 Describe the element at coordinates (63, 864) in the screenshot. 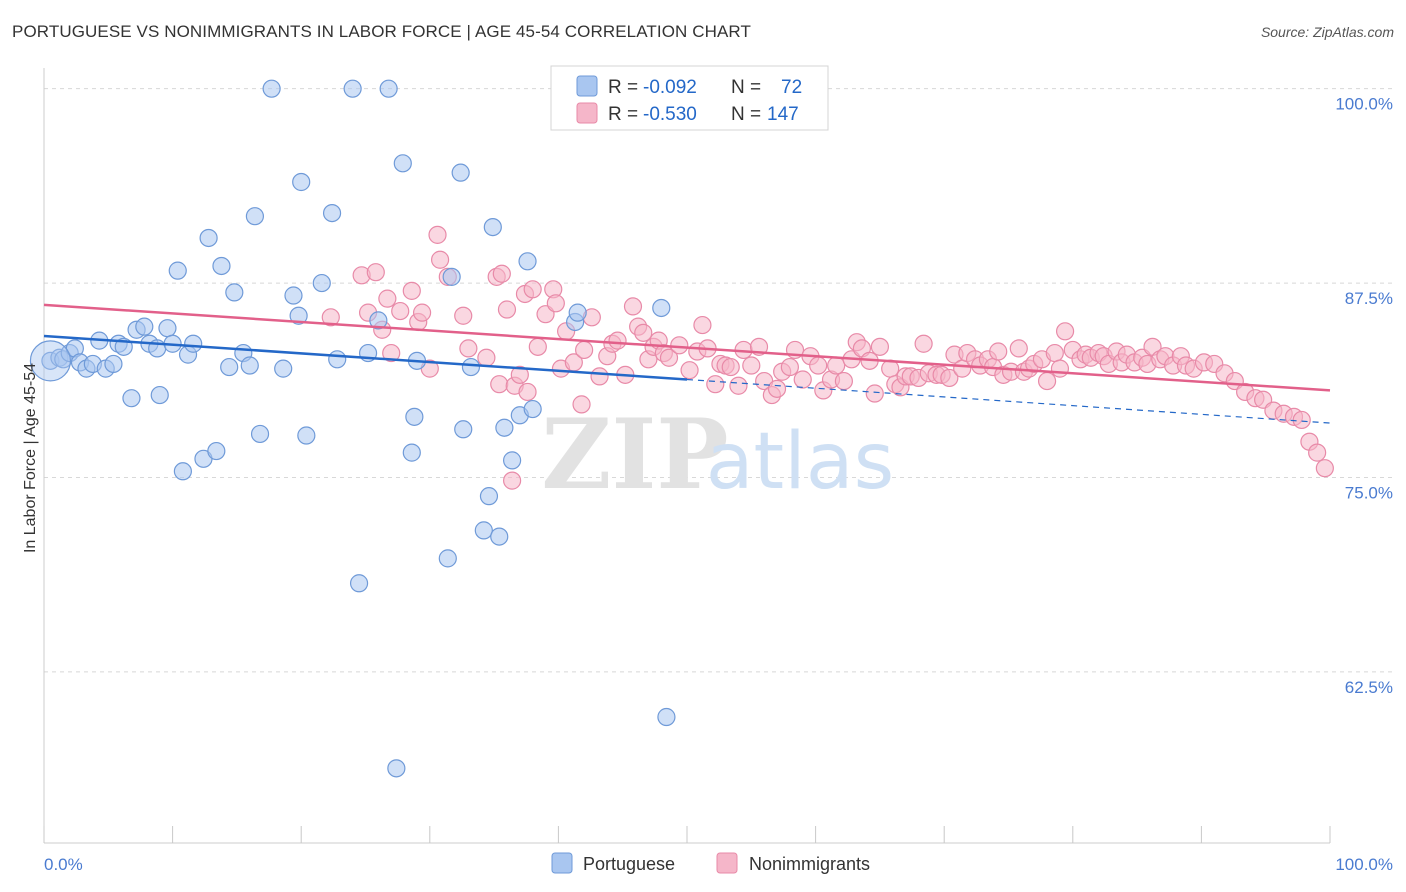

I see `x-tick-label-0: 0.0%` at that location.